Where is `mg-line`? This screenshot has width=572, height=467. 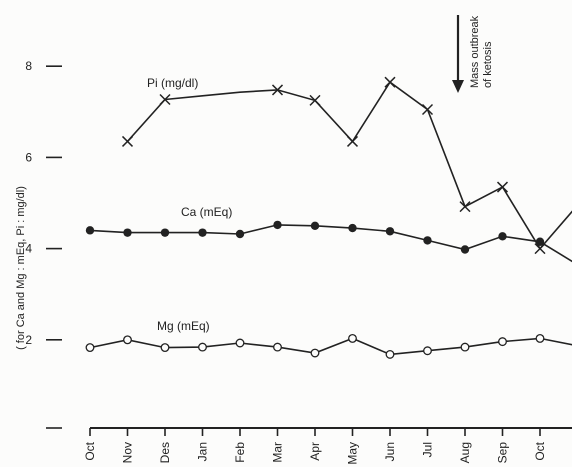
mg-line is located at coordinates (330, 346).